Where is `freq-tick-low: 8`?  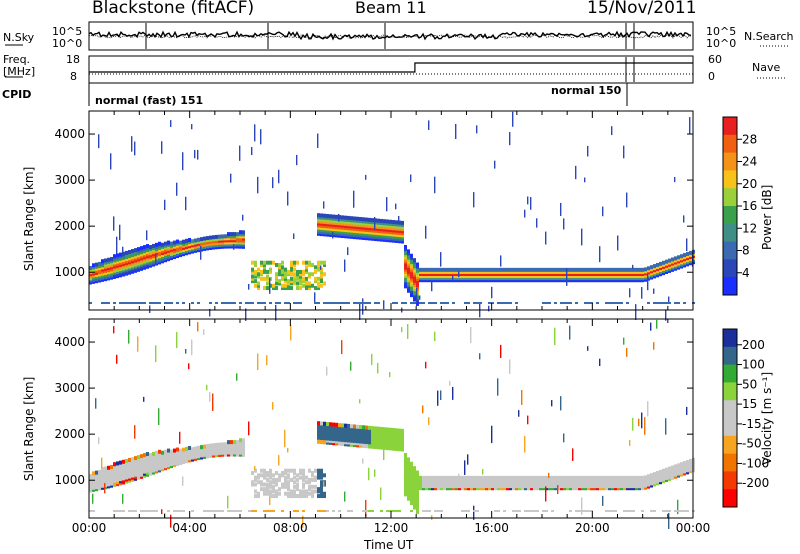
freq-tick-low: 8 is located at coordinates (73, 76).